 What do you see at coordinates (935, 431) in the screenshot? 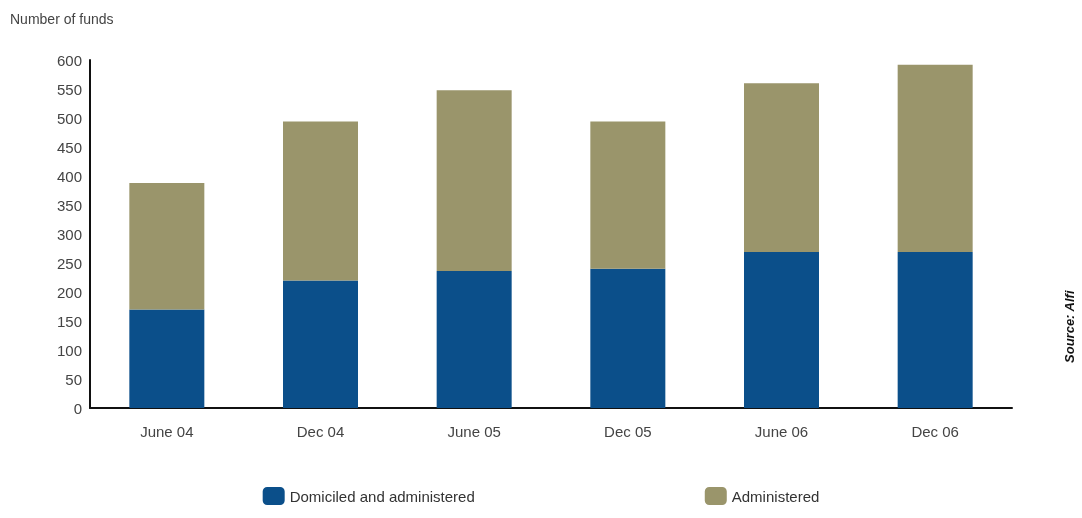
I see `x-tick-label: Dec 06` at bounding box center [935, 431].